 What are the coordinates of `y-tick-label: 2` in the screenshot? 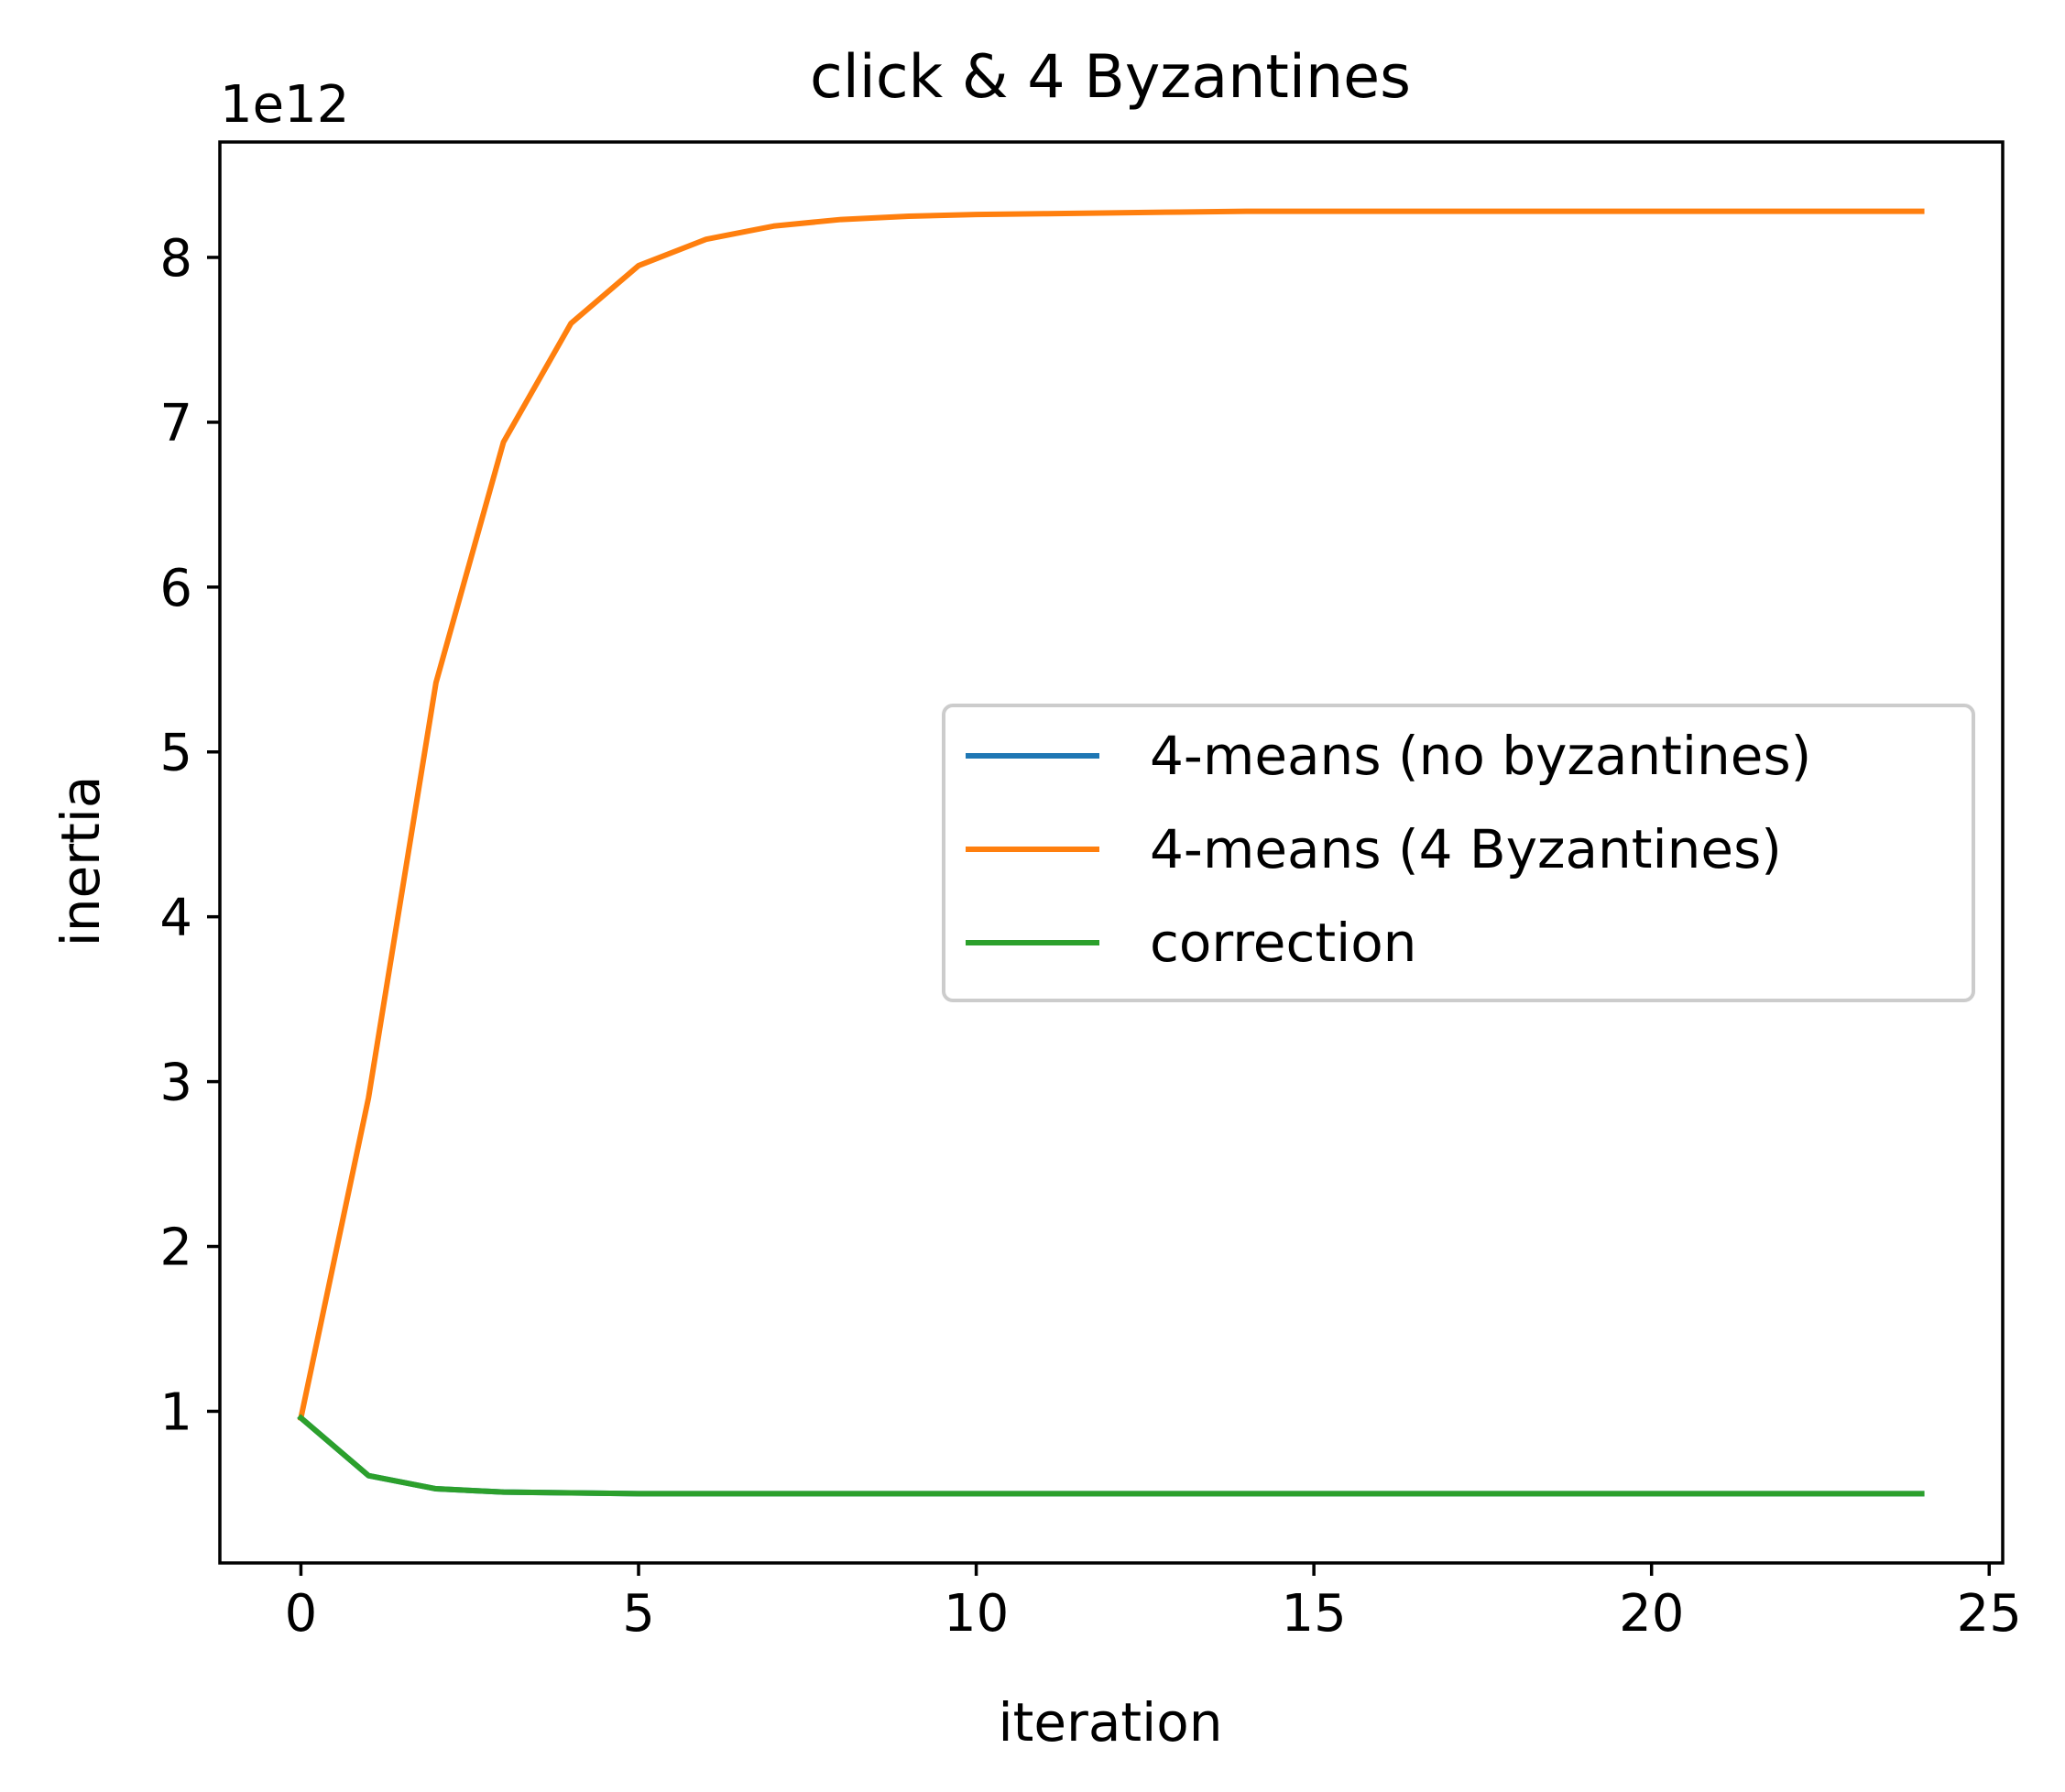 It's located at (175, 1248).